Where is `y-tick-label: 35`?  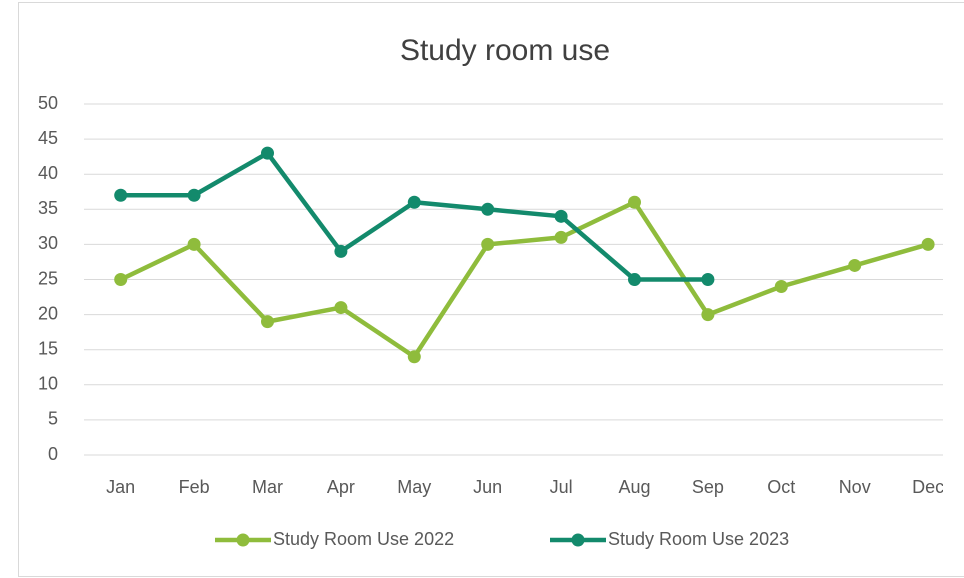 y-tick-label: 35 is located at coordinates (48, 208).